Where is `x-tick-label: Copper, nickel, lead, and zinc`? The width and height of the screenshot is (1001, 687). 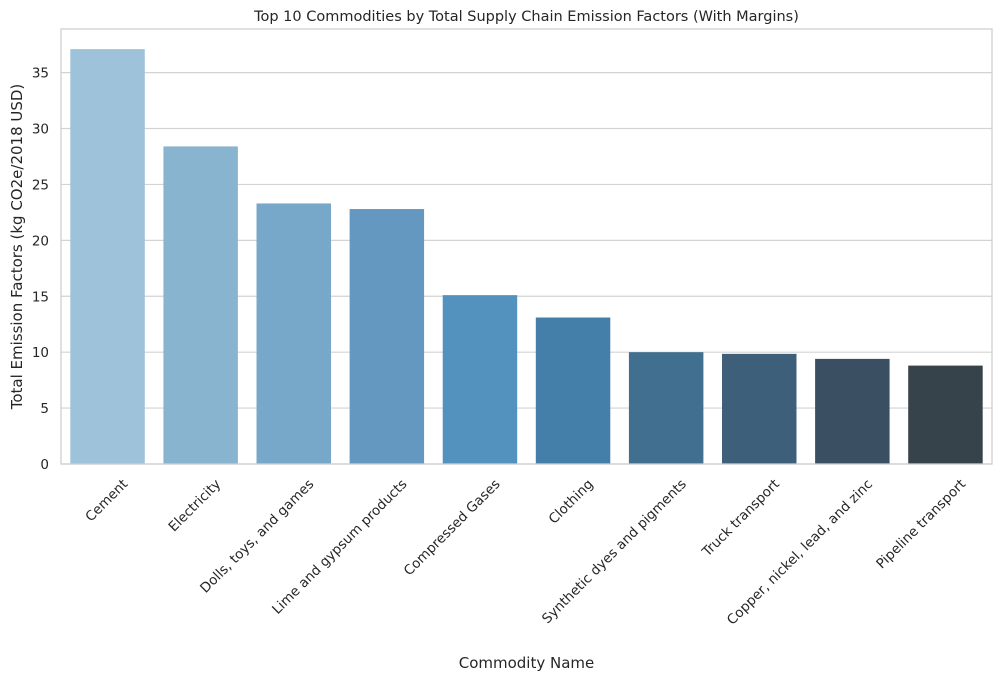 x-tick-label: Copper, nickel, lead, and zinc is located at coordinates (800, 552).